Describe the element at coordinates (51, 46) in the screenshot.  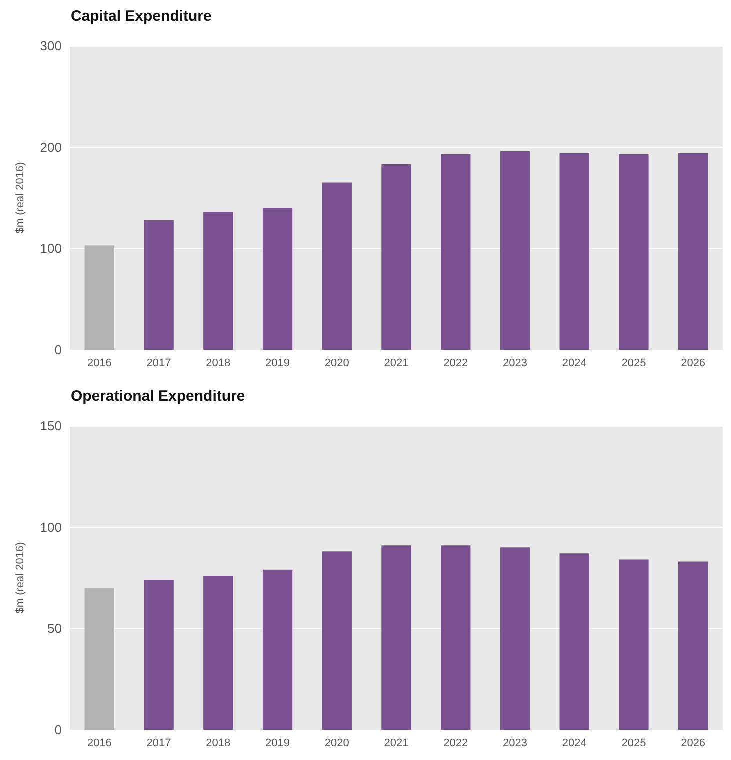
I see `y-tick-label: 300` at that location.